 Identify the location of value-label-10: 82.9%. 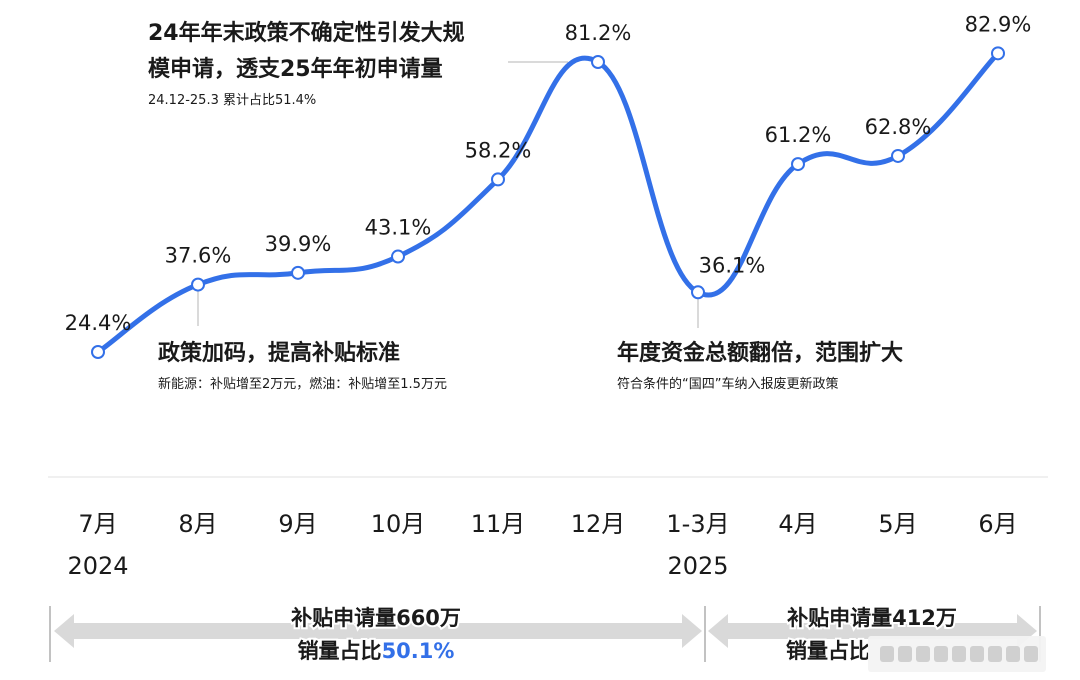
(998, 24).